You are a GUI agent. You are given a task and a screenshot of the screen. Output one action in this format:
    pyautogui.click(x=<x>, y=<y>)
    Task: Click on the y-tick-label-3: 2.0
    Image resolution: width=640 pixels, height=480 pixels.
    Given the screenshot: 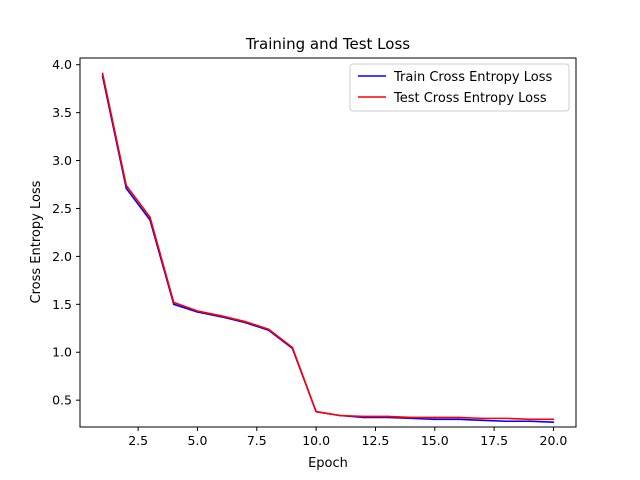 What is the action you would take?
    pyautogui.click(x=62, y=256)
    